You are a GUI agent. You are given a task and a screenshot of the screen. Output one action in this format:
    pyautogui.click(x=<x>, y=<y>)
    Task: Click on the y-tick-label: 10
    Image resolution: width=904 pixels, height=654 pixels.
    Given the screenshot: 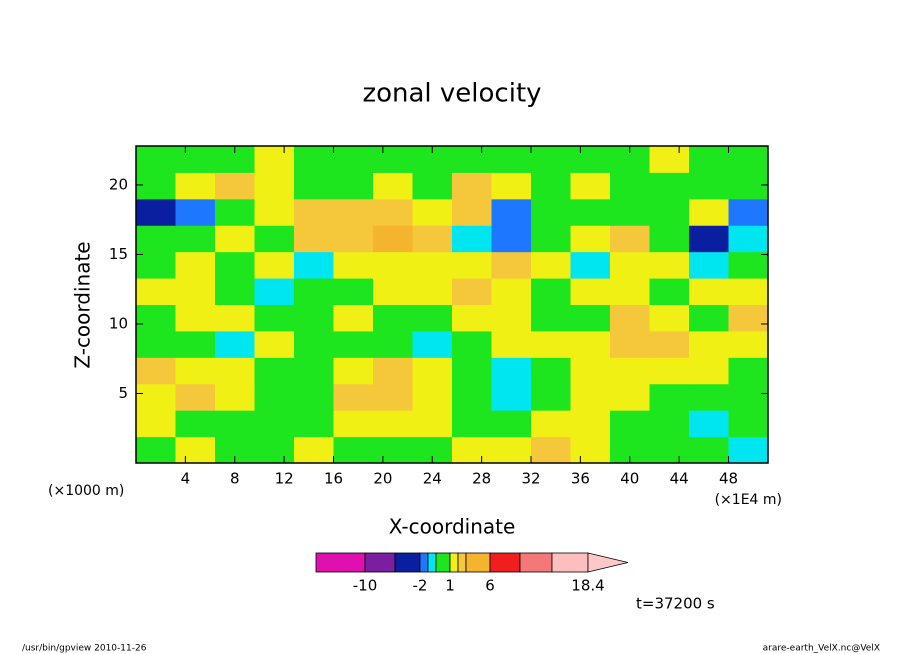 What is the action you would take?
    pyautogui.click(x=118, y=323)
    